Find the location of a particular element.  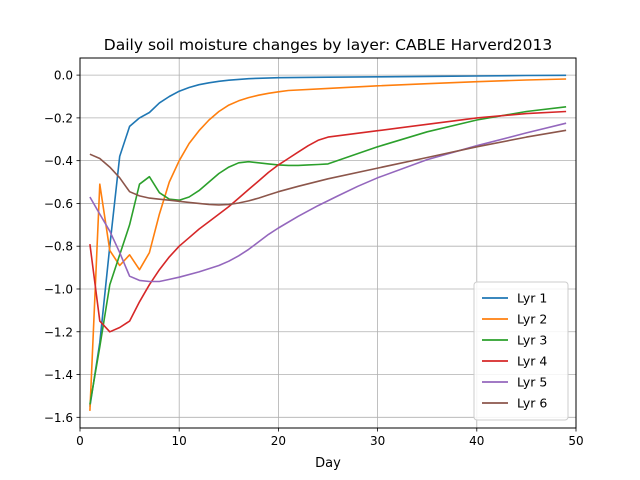

x-tick-label: 20 is located at coordinates (278, 441).